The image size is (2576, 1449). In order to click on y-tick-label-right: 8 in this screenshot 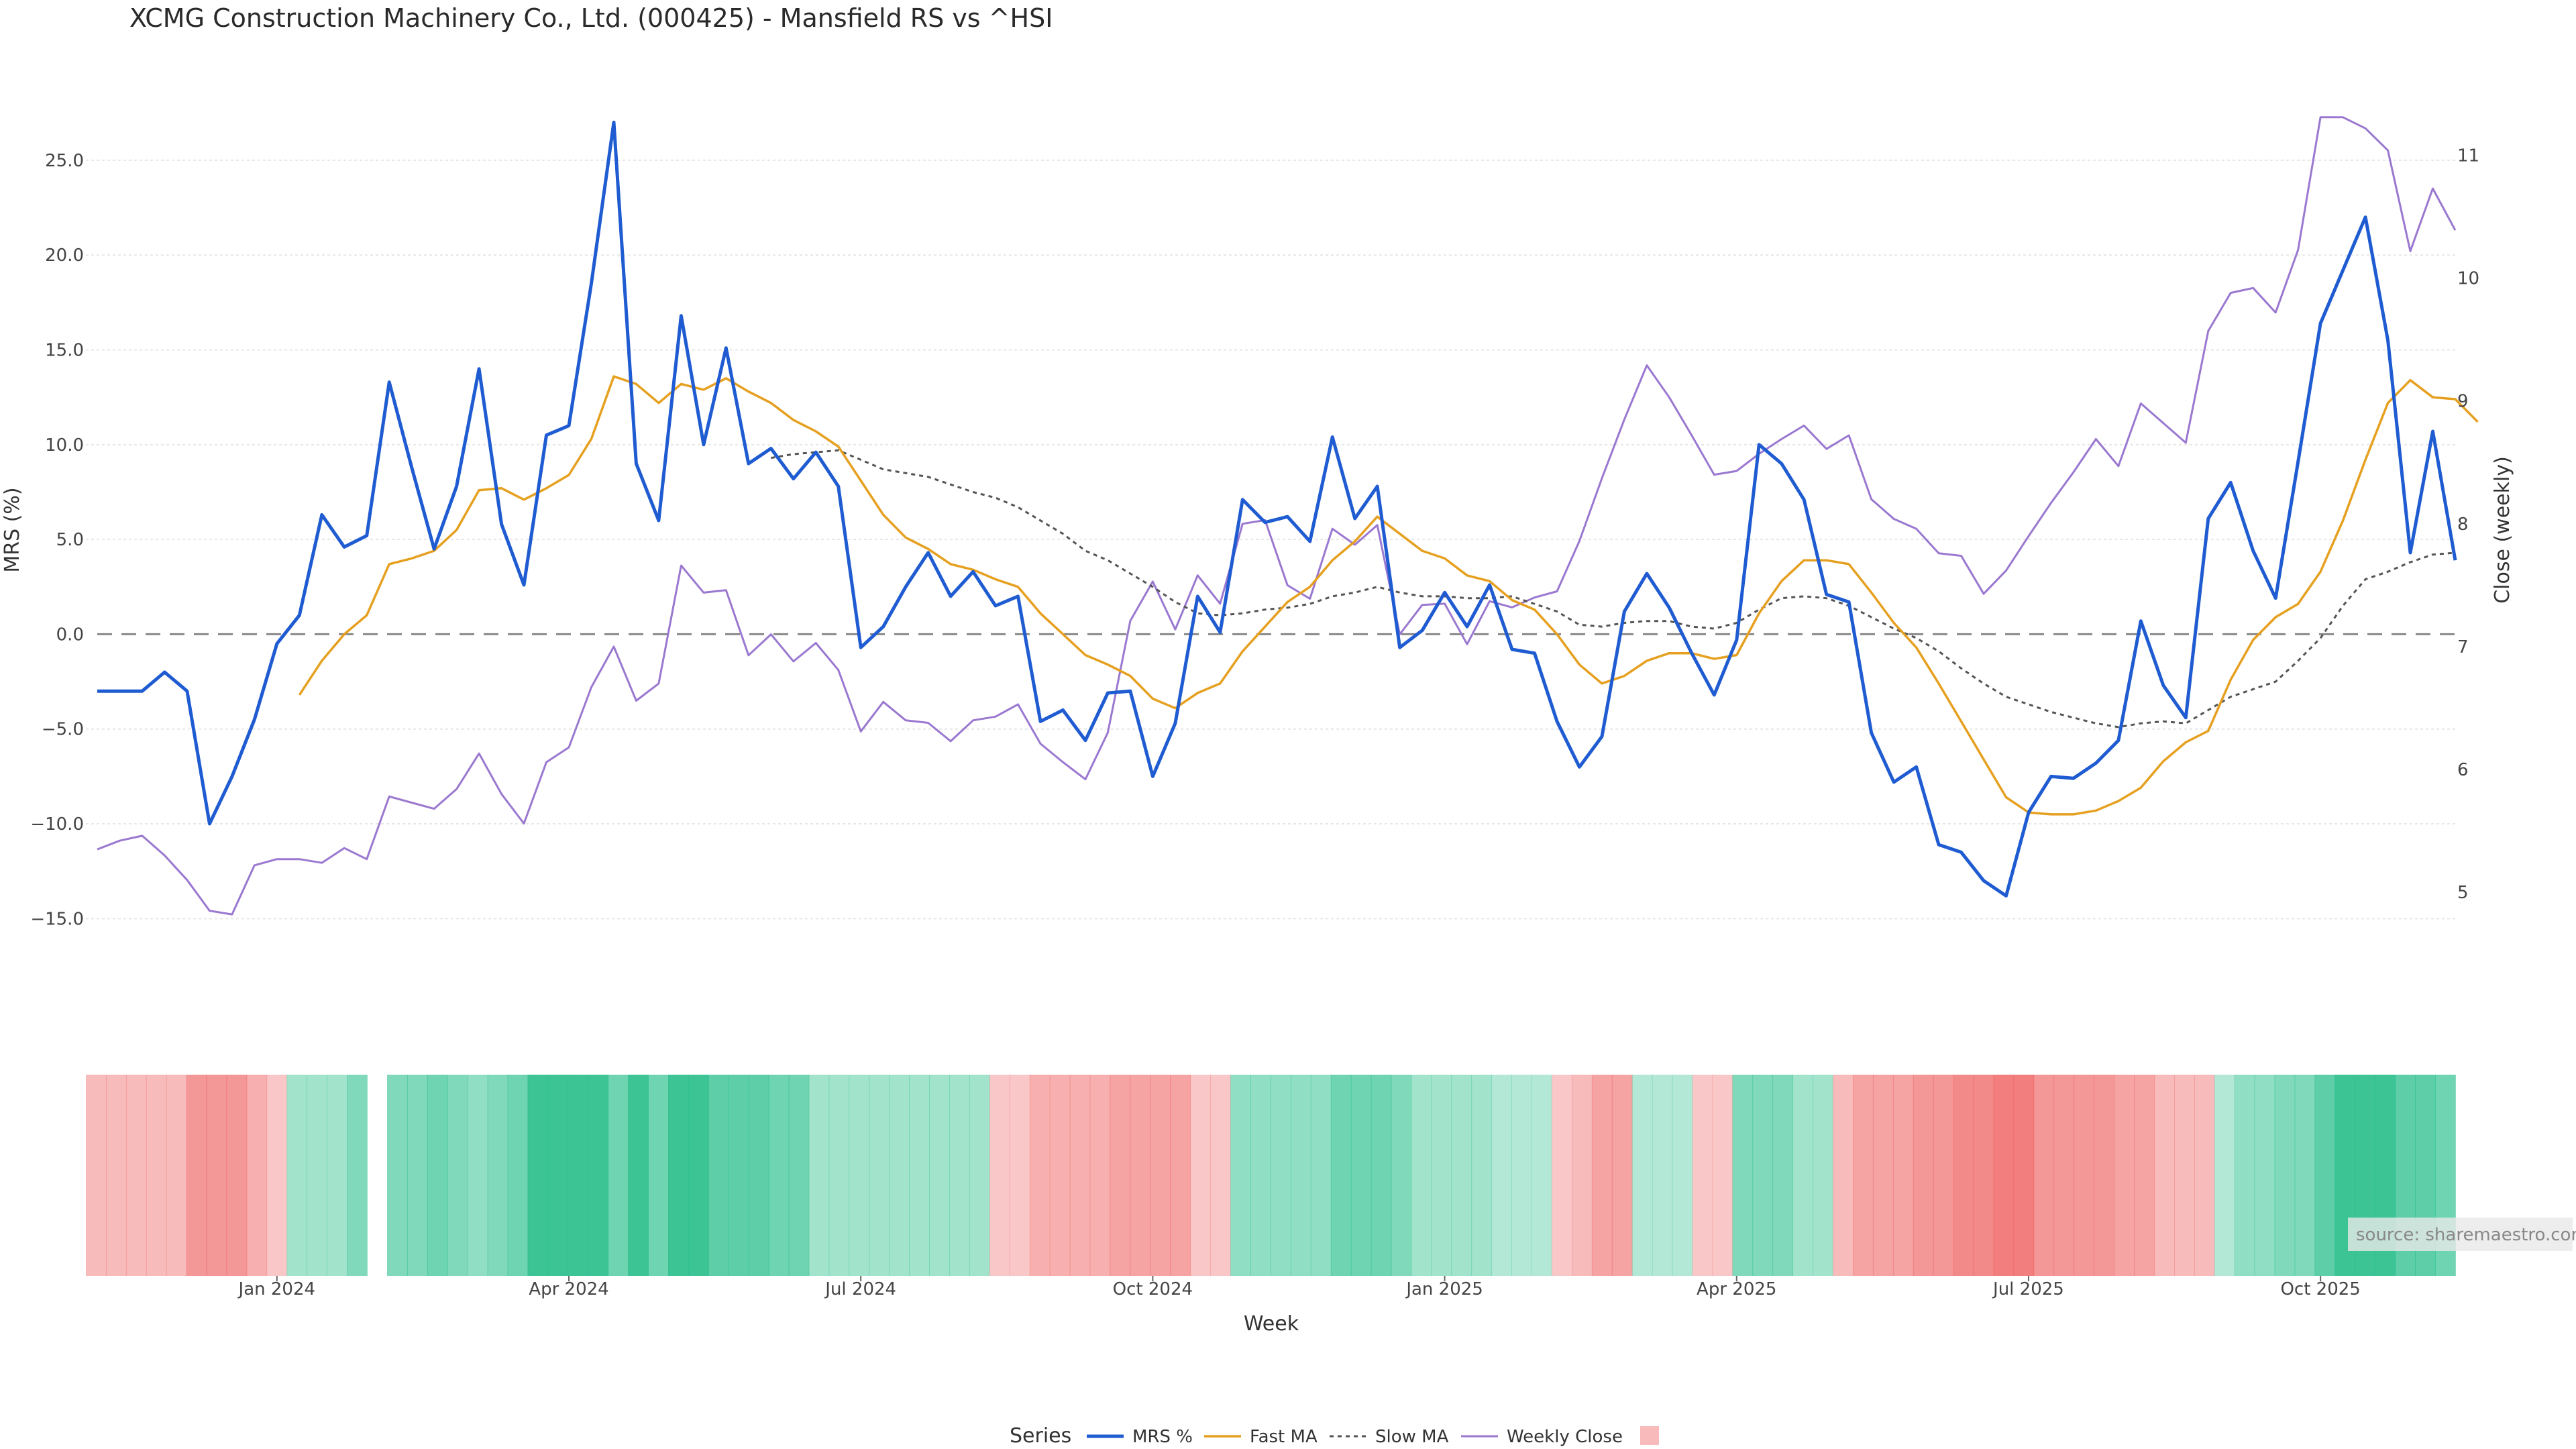, I will do `click(2463, 525)`.